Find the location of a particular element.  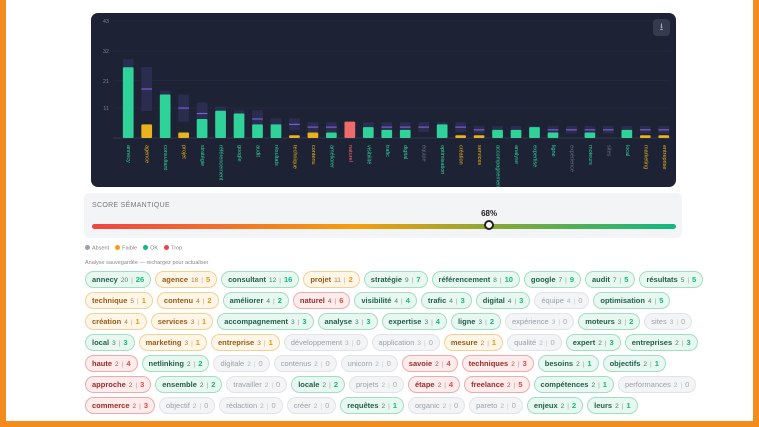

keyword-tag: développement 3 | 0 is located at coordinates (325, 342).